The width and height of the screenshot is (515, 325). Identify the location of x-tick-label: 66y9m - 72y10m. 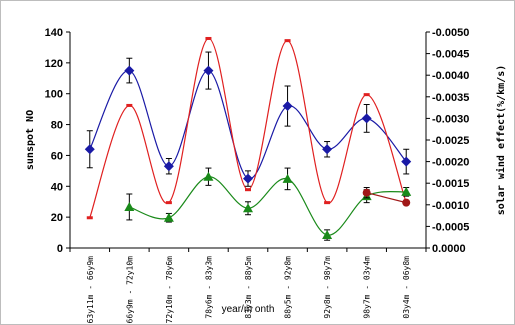
(129, 290).